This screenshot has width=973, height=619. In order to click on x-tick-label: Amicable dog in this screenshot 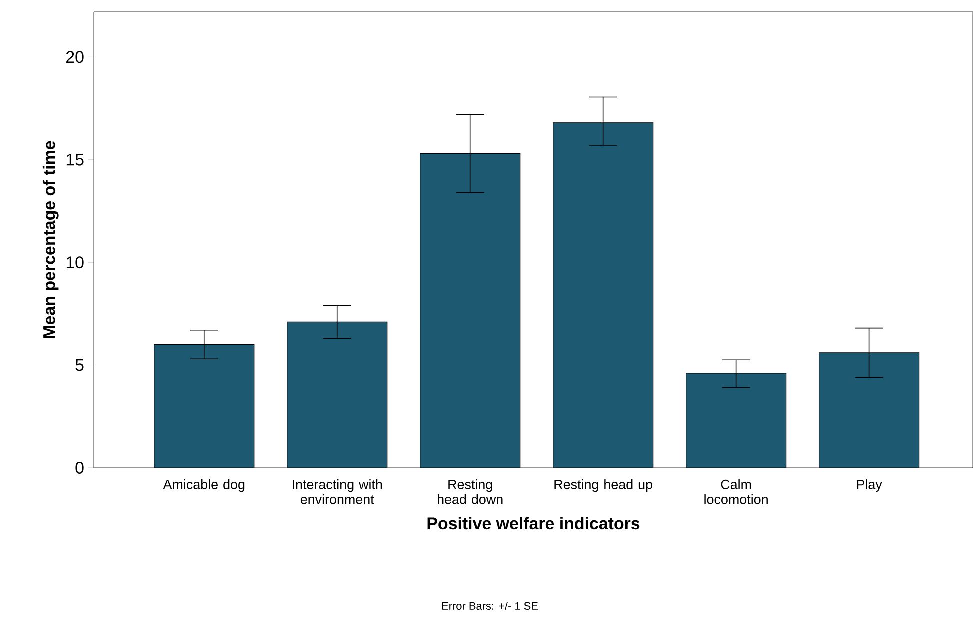, I will do `click(204, 486)`.